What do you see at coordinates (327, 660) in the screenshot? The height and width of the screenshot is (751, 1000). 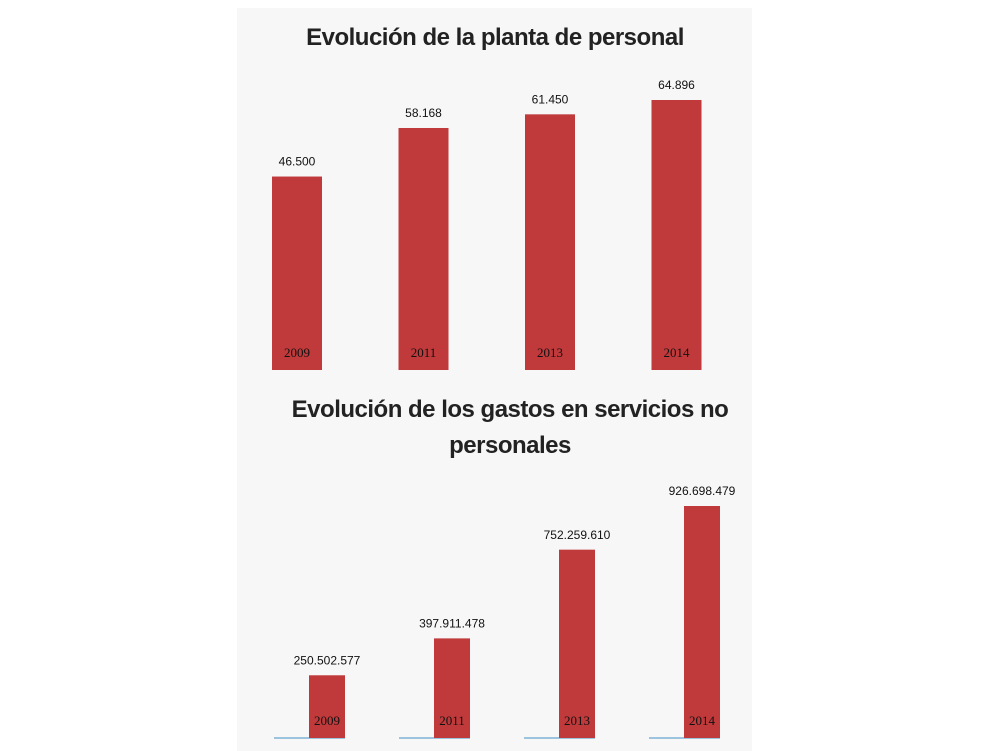 I see `value-label: 250.502.577` at bounding box center [327, 660].